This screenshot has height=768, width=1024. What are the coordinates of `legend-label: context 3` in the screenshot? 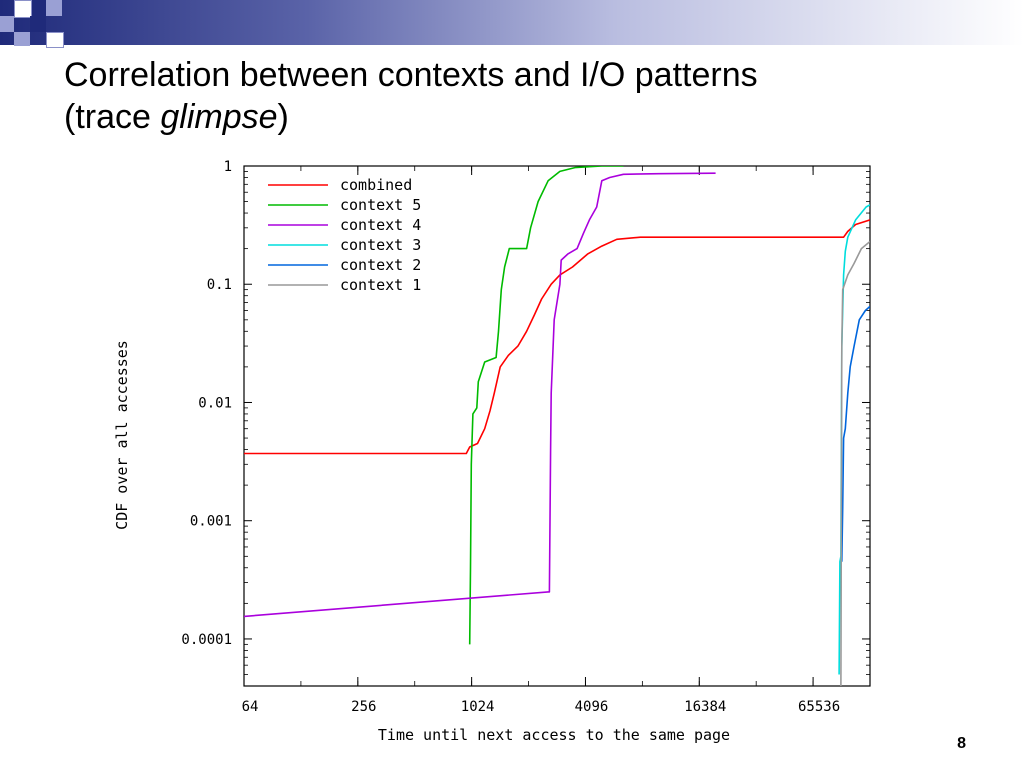 It's located at (380, 245).